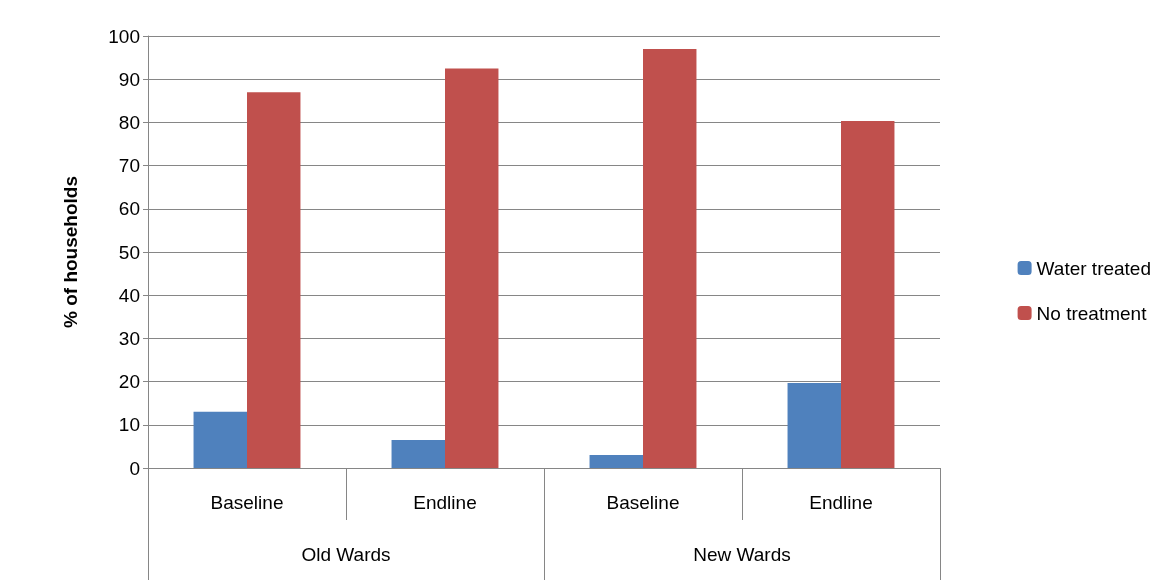  Describe the element at coordinates (129, 382) in the screenshot. I see `y-tick-label: 20` at that location.